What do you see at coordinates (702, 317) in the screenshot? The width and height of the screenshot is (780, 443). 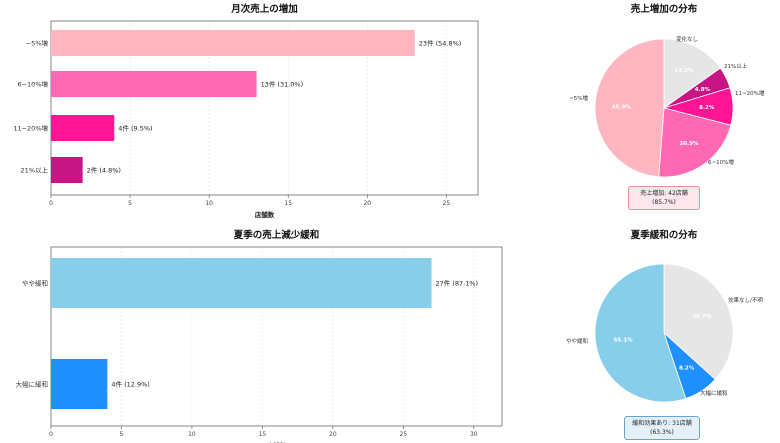 I see `pie-chart-2-slice-value-0: 36.7%` at bounding box center [702, 317].